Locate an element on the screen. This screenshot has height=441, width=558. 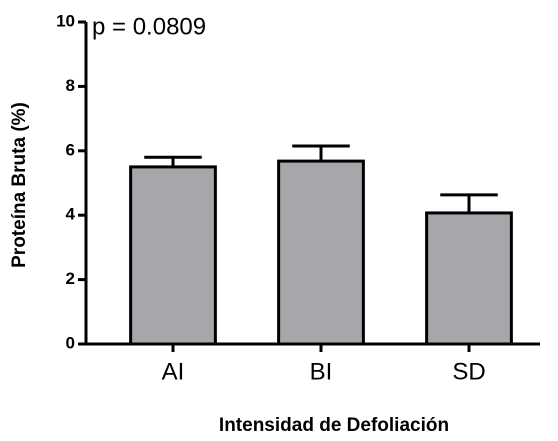
y-tick-label: 8 is located at coordinates (70, 85).